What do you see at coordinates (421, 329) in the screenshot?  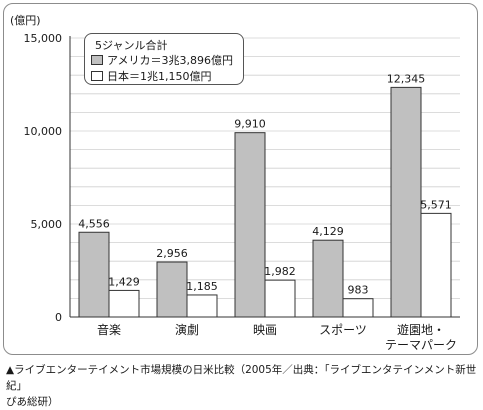 I see `x-tick-label: 遊園地・` at bounding box center [421, 329].